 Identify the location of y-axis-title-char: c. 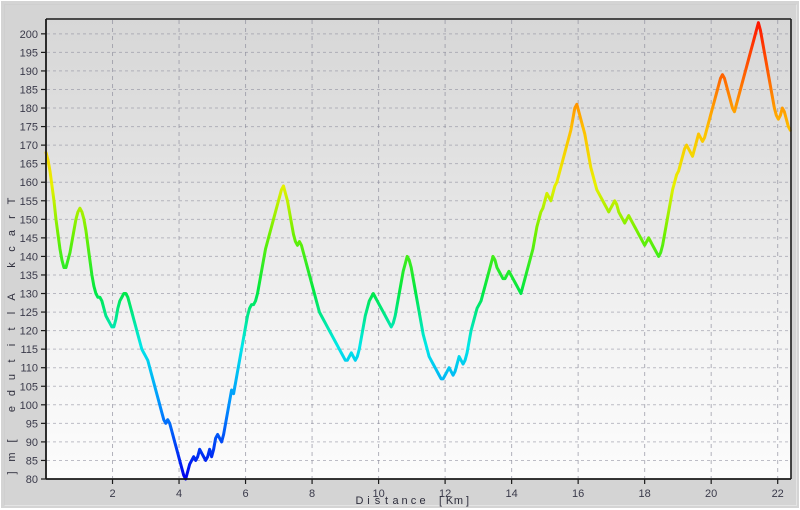
(12, 249).